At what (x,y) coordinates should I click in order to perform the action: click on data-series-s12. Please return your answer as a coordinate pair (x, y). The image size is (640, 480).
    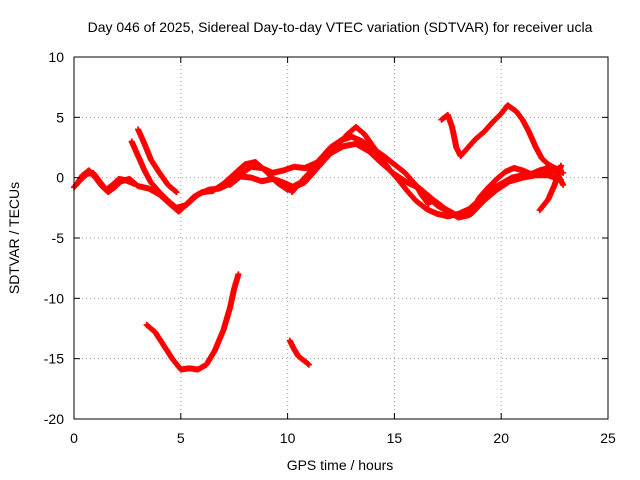
    Looking at the image, I should click on (192, 322).